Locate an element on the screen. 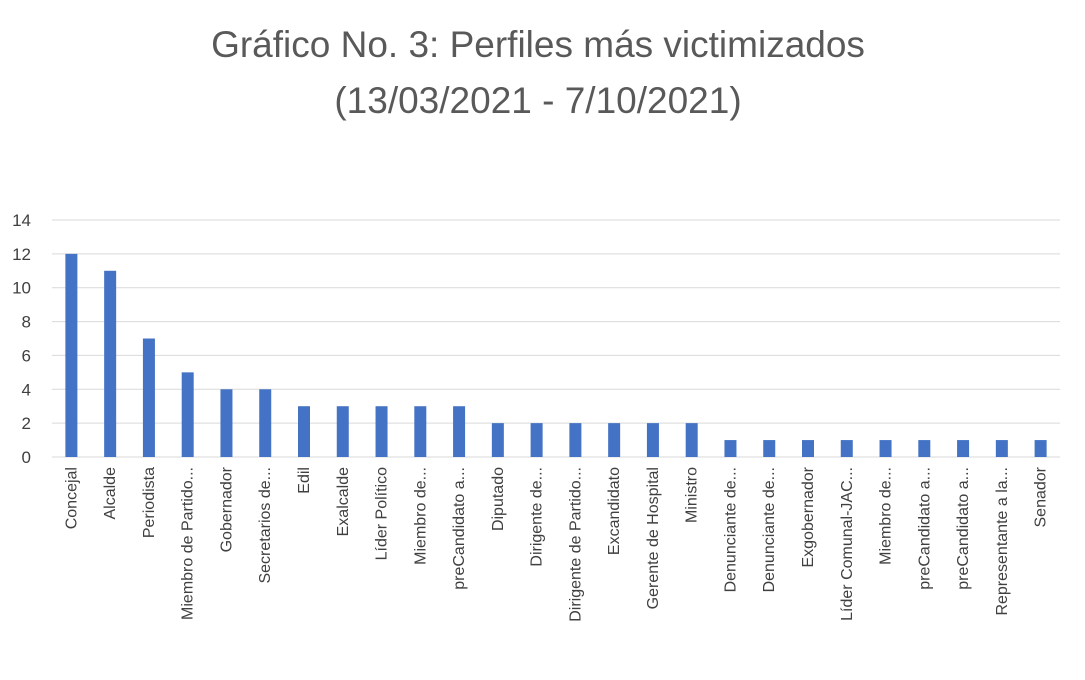  chart-title-line-1: Gráfico No. 3: Perfiles más victimizados is located at coordinates (538, 44).